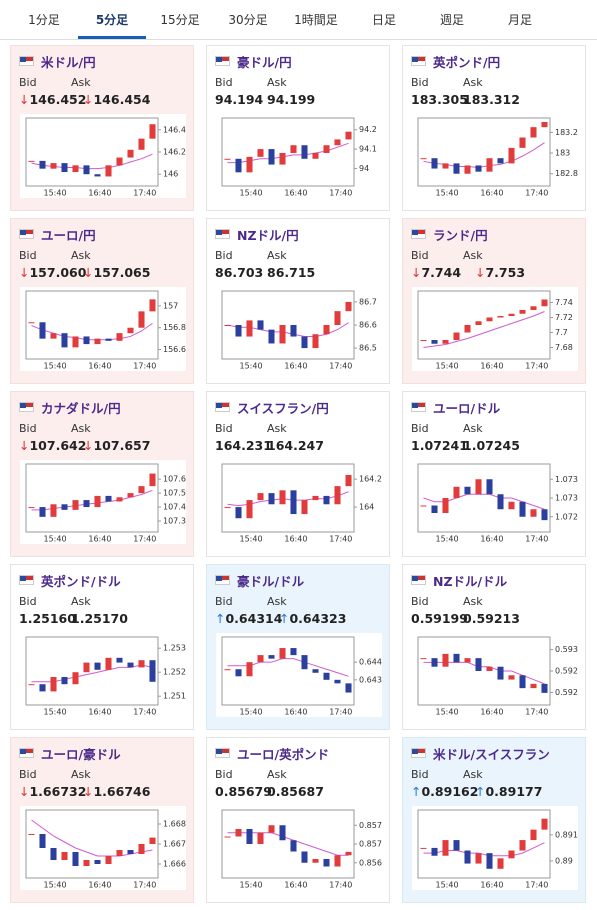 The width and height of the screenshot is (597, 910). Describe the element at coordinates (174, 152) in the screenshot. I see `y-tick-label: 146.2` at that location.